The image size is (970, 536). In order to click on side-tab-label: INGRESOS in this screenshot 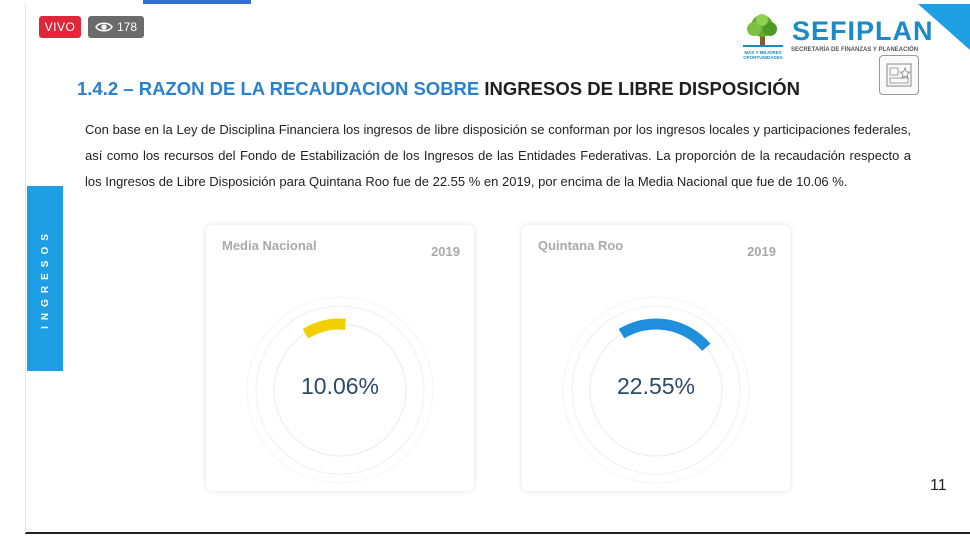, I will do `click(45, 278)`.